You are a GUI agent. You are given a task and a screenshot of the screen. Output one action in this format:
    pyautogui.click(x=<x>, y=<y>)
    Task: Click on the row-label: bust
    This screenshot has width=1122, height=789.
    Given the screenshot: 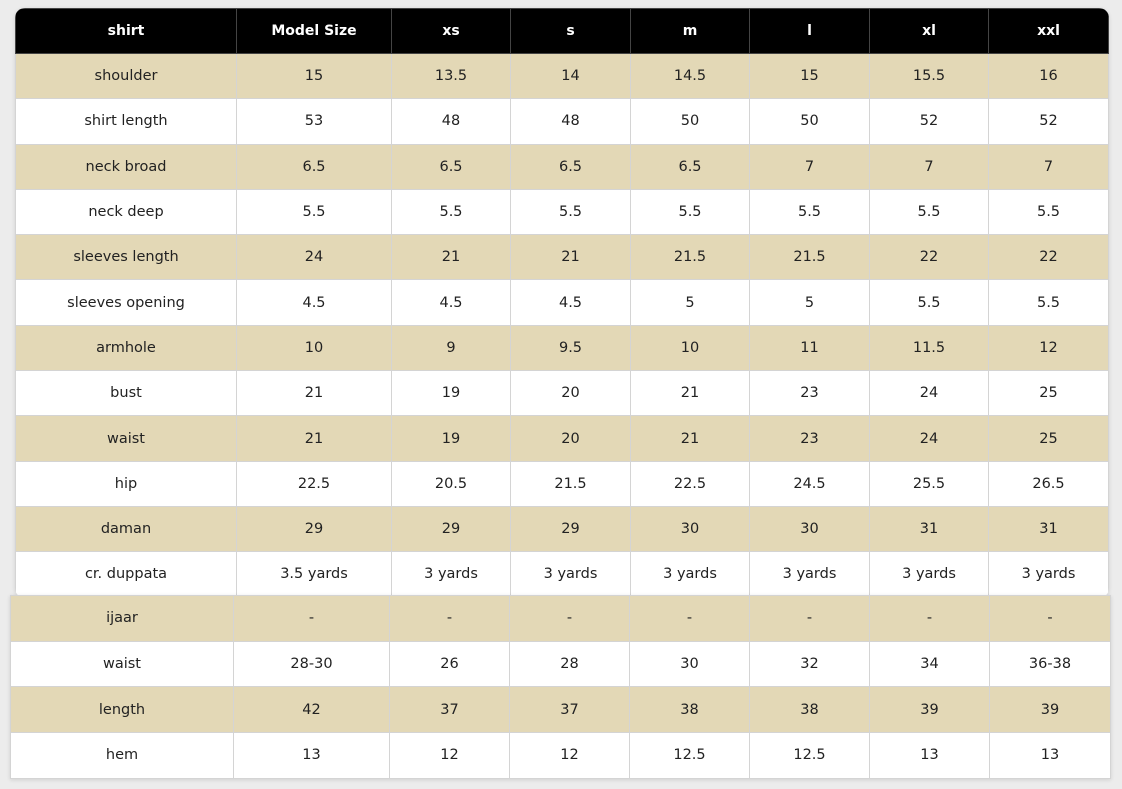 What is the action you would take?
    pyautogui.click(x=126, y=393)
    